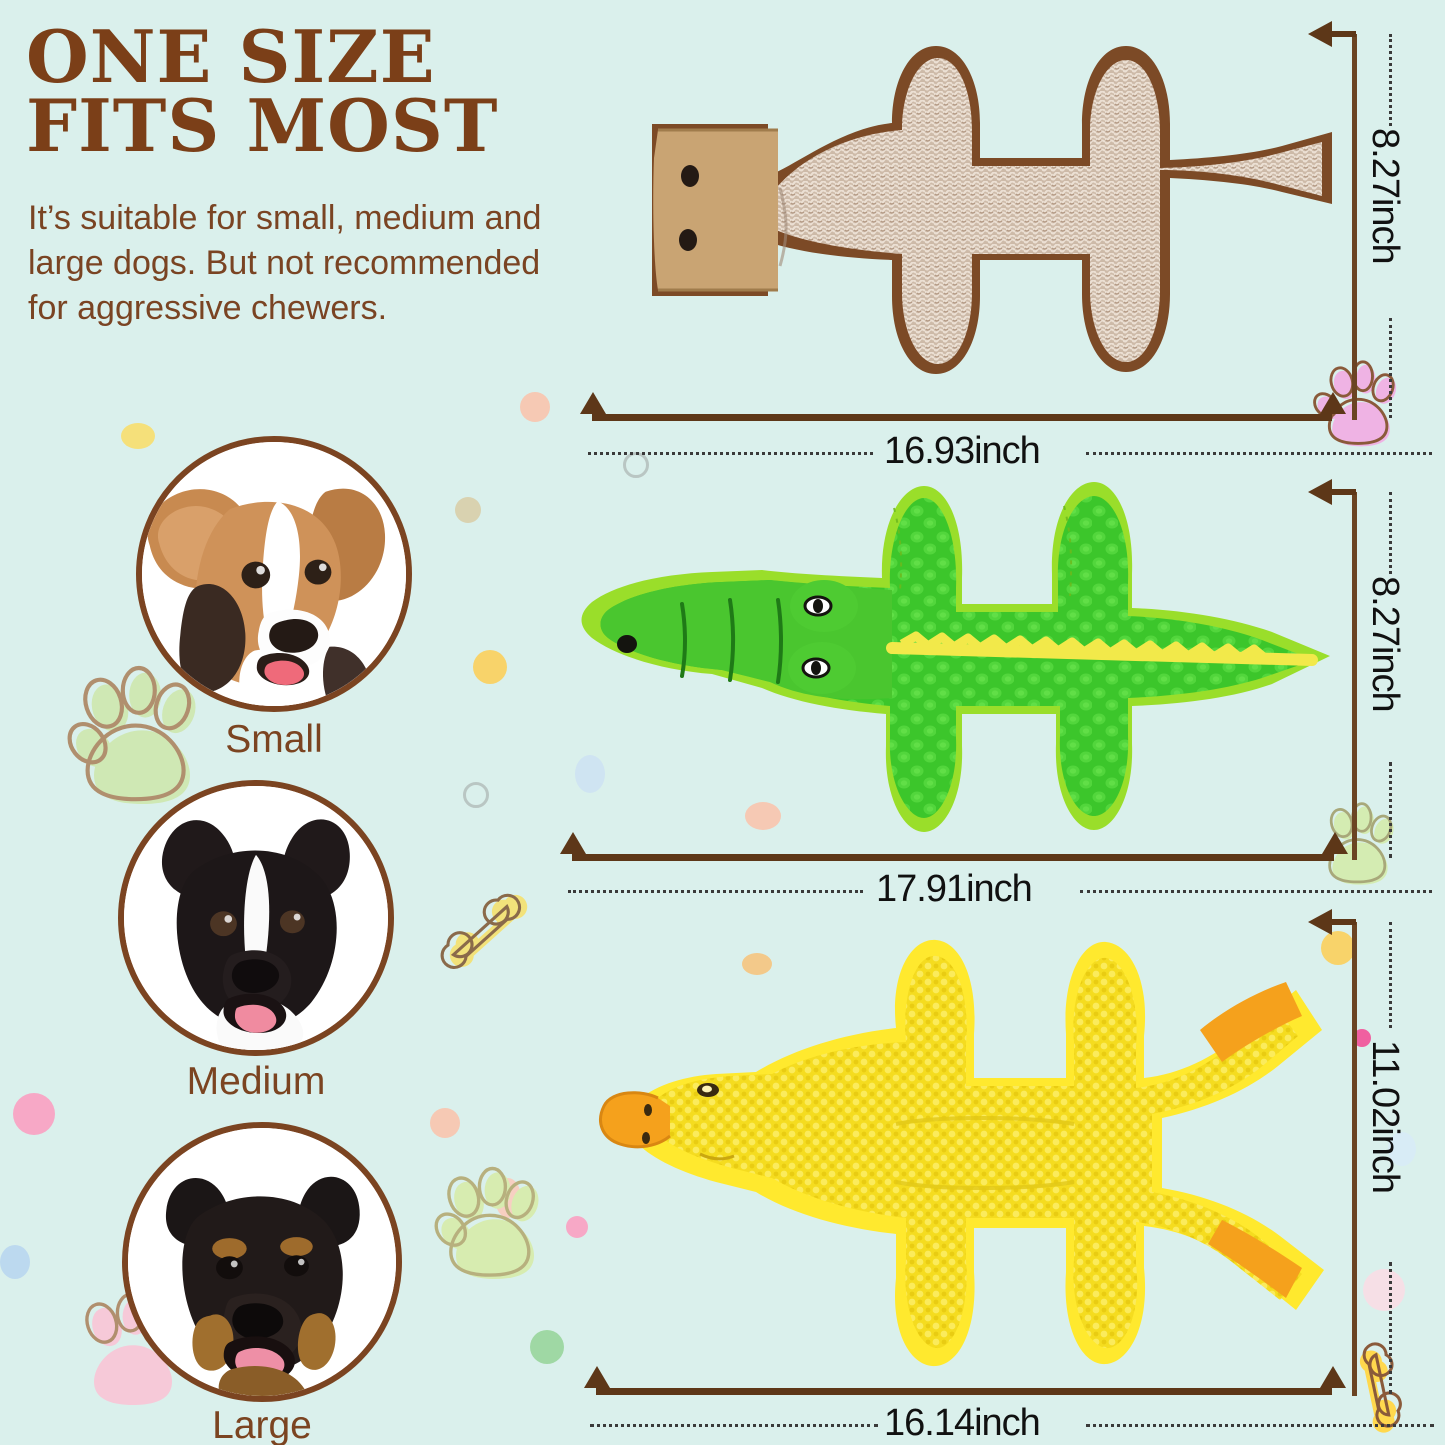 This screenshot has height=1445, width=1445. I want to click on paw-print-lime-icon, so click(486, 1222).